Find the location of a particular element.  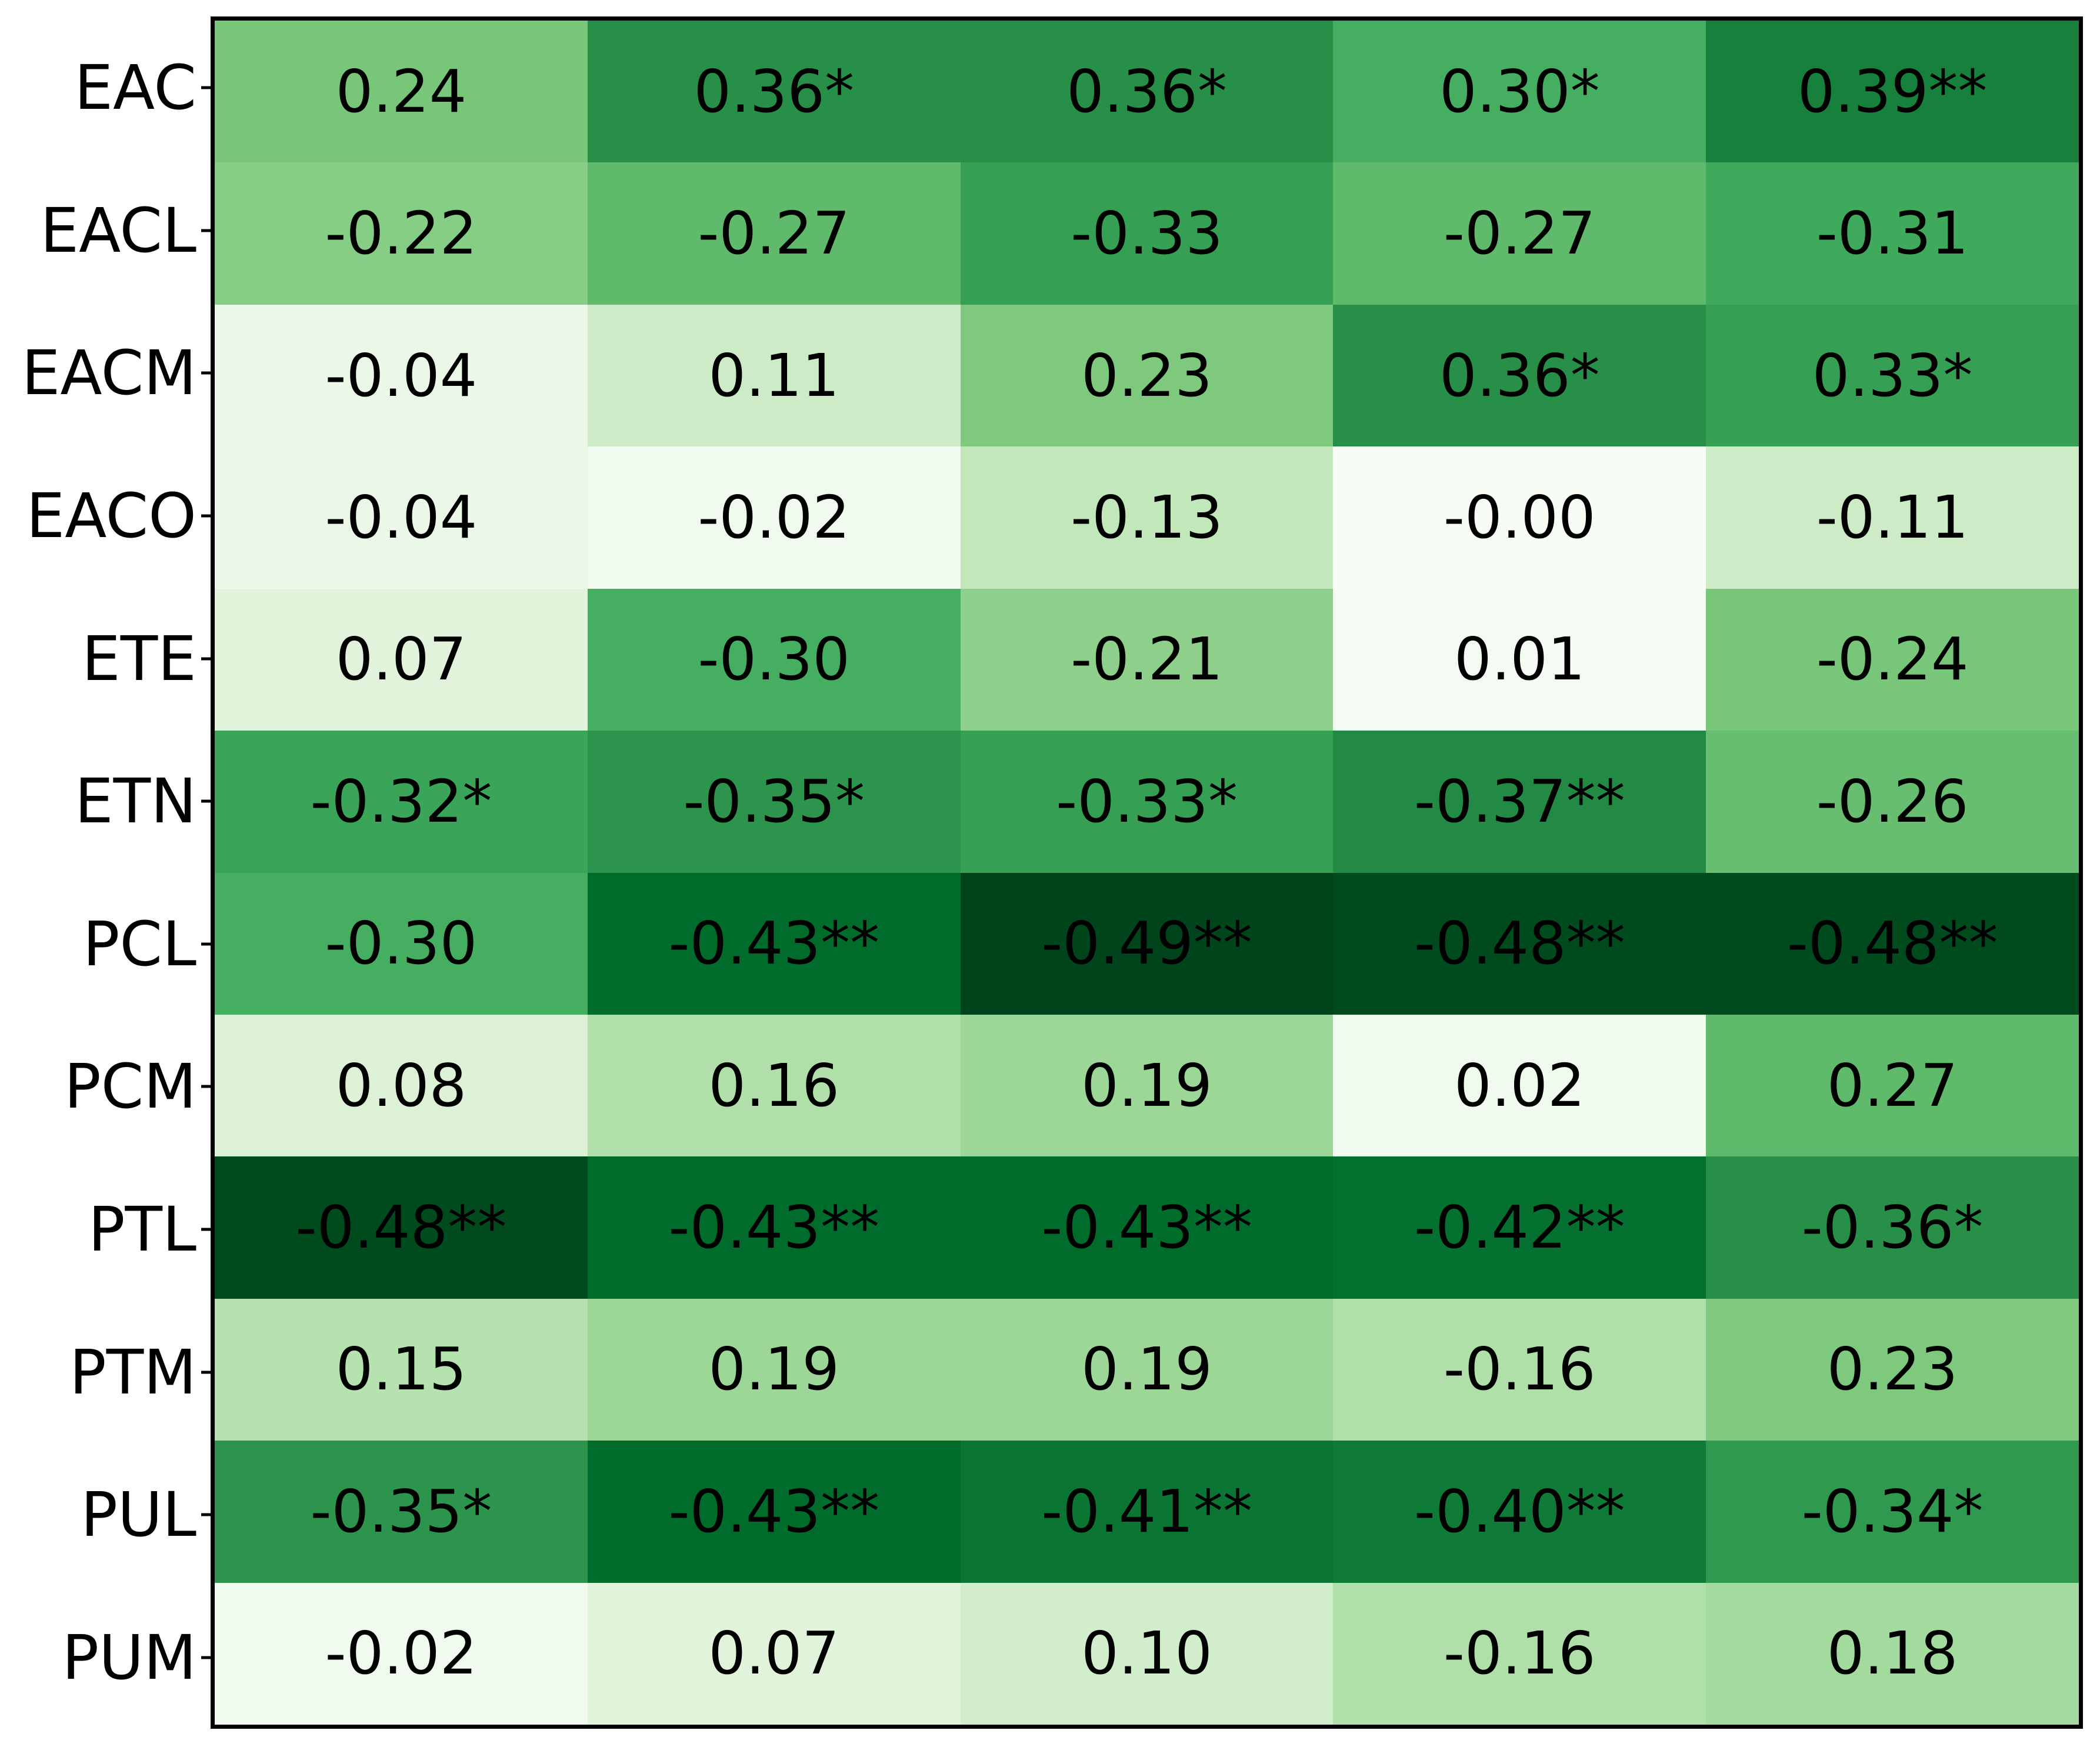

row-label: EACL is located at coordinates (118, 230).